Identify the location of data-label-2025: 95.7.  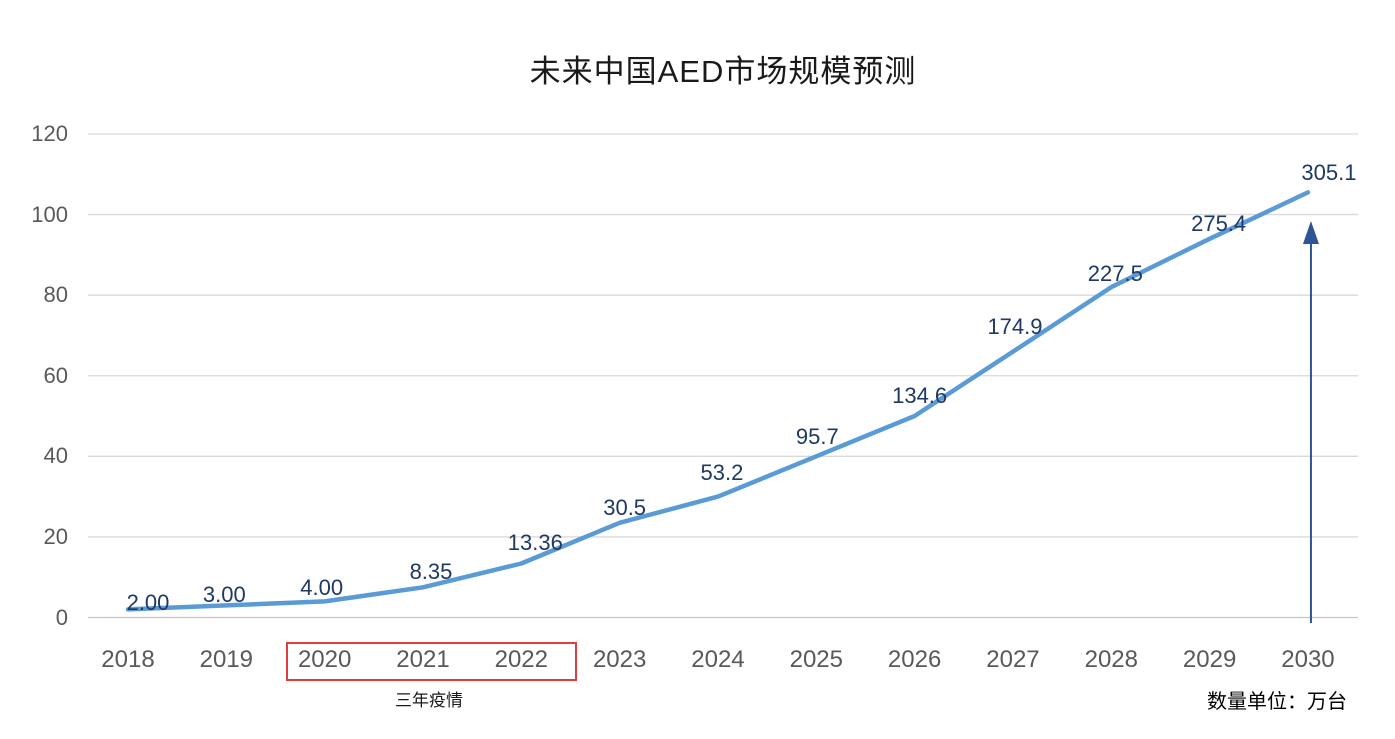
(817, 437).